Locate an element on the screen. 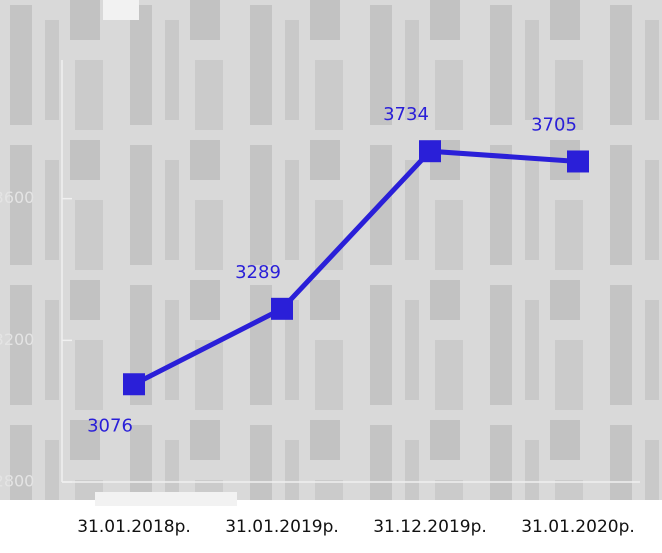 Image resolution: width=662 pixels, height=553 pixels. y-tick-label: 2800 is located at coordinates (17, 481).